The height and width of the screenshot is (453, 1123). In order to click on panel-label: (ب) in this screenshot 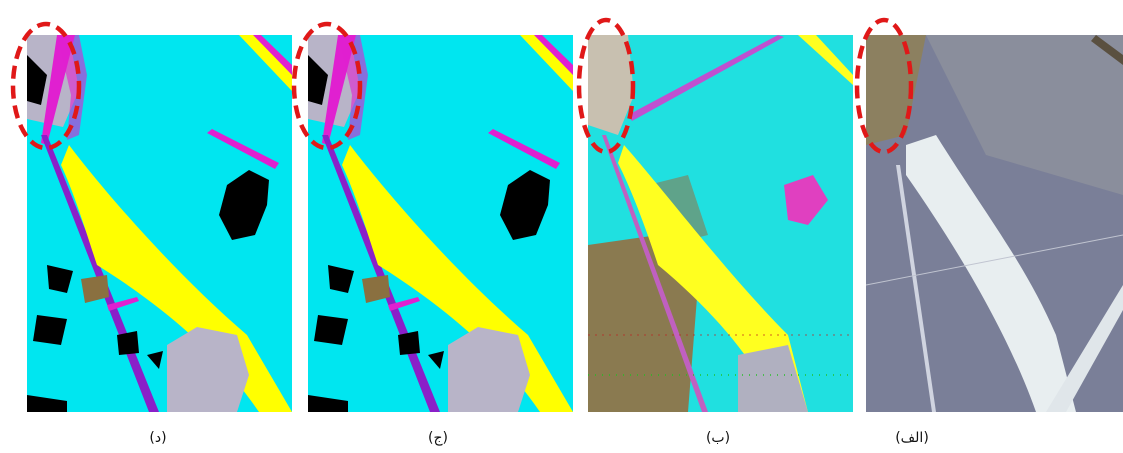, I will do `click(718, 438)`.